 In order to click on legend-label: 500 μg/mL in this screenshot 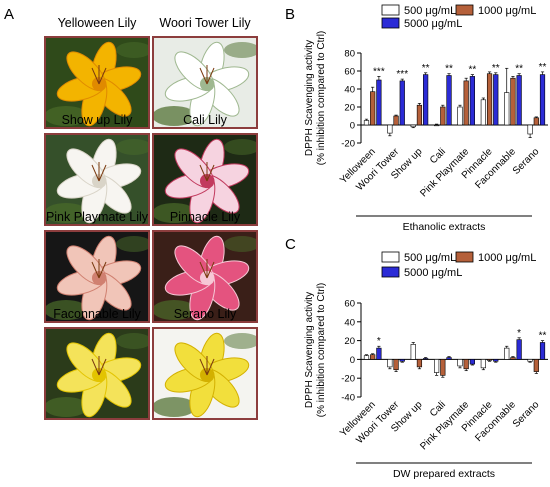, I will do `click(430, 258)`.